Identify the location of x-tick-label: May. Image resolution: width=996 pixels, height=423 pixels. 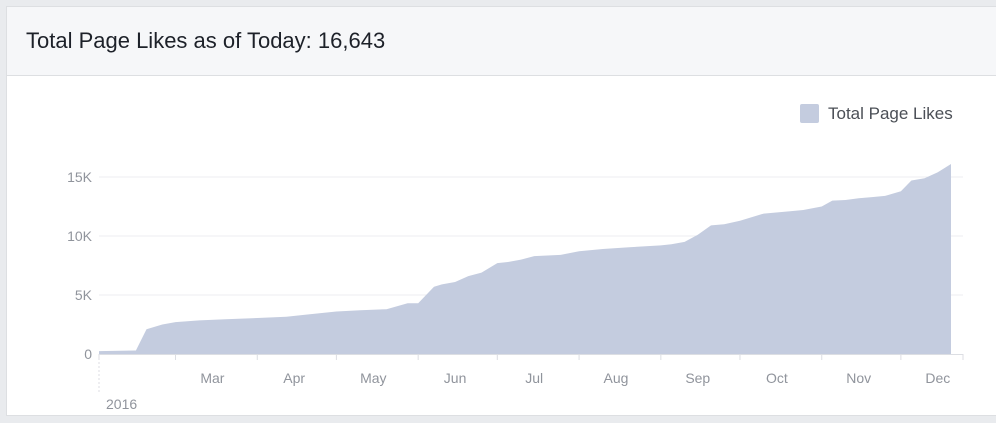
(373, 378).